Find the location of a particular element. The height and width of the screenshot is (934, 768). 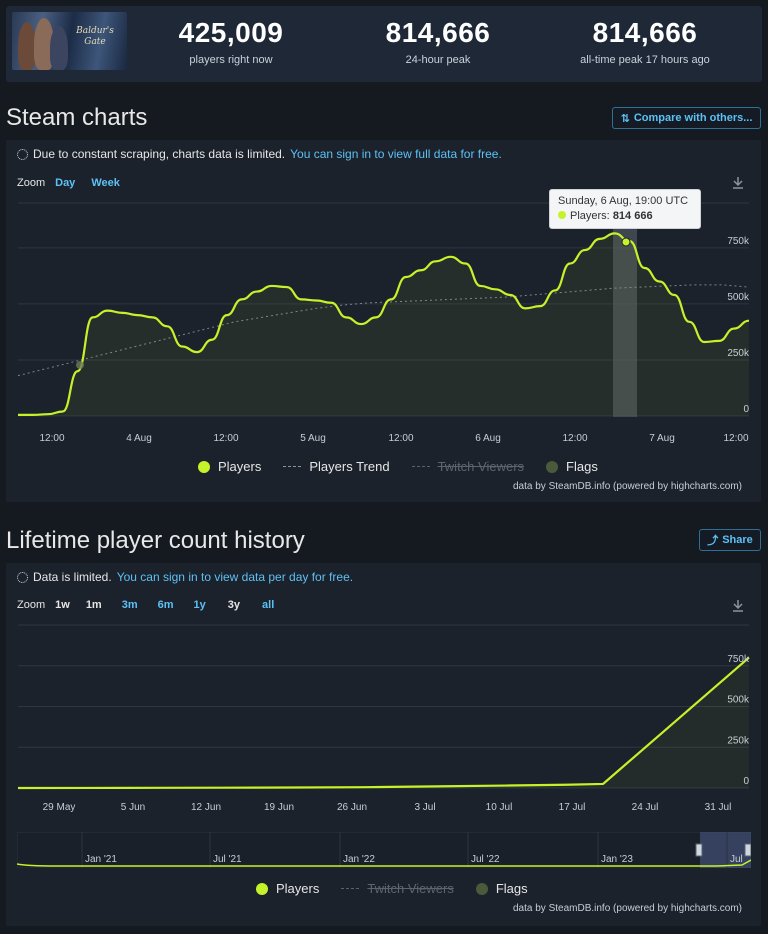

stat-current-players: 425,009 players right now is located at coordinates (231, 42).